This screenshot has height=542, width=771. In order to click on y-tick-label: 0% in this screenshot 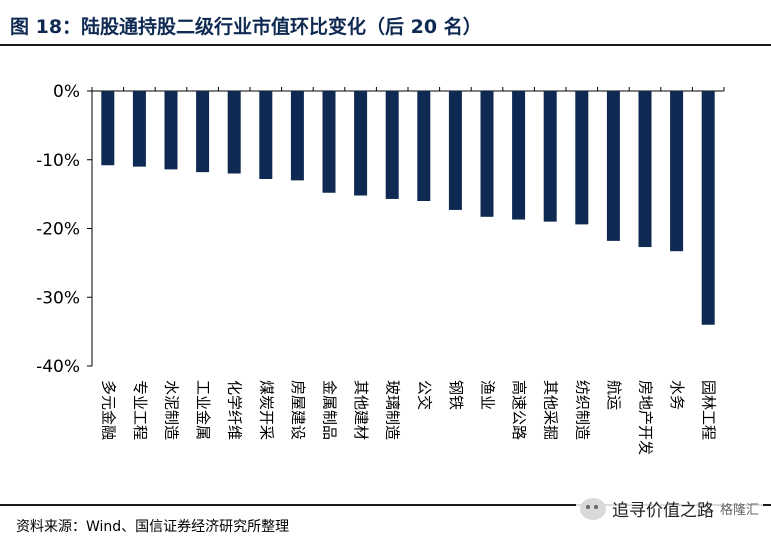, I will do `click(66, 92)`.